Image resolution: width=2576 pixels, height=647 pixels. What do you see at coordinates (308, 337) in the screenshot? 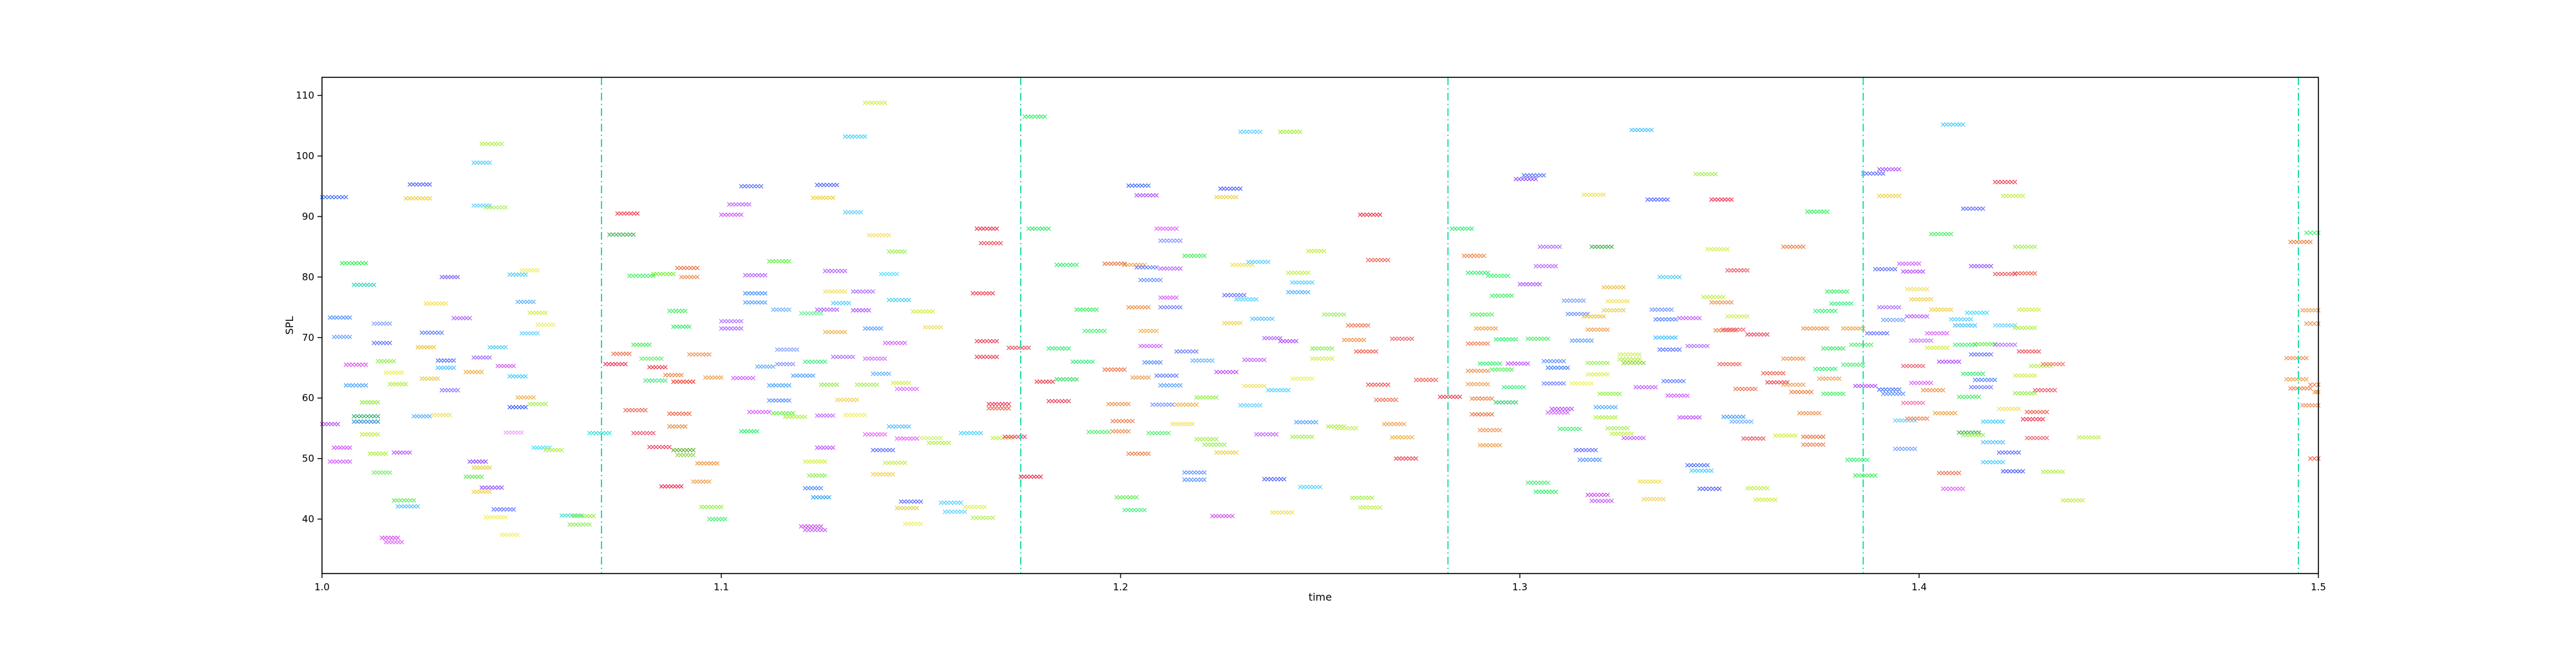
I see `y-tick-label: 70` at bounding box center [308, 337].